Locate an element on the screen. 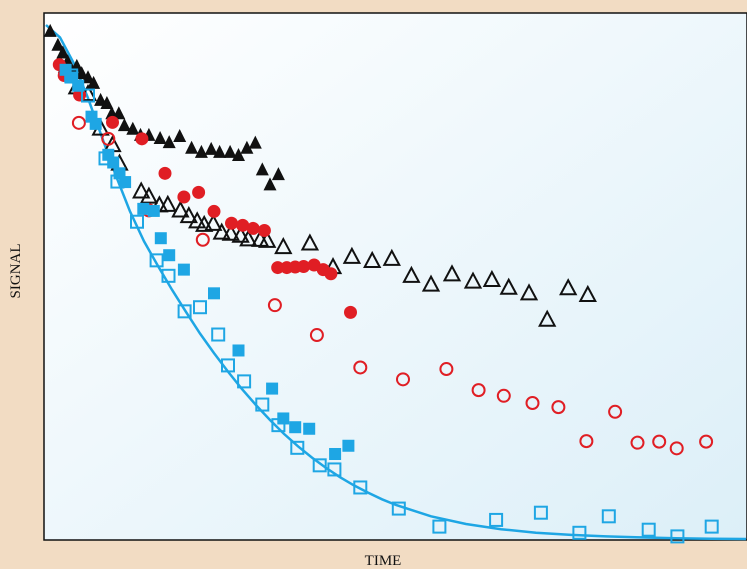 This screenshot has height=569, width=747. y-axis-label: SIGNAL is located at coordinates (16, 271).